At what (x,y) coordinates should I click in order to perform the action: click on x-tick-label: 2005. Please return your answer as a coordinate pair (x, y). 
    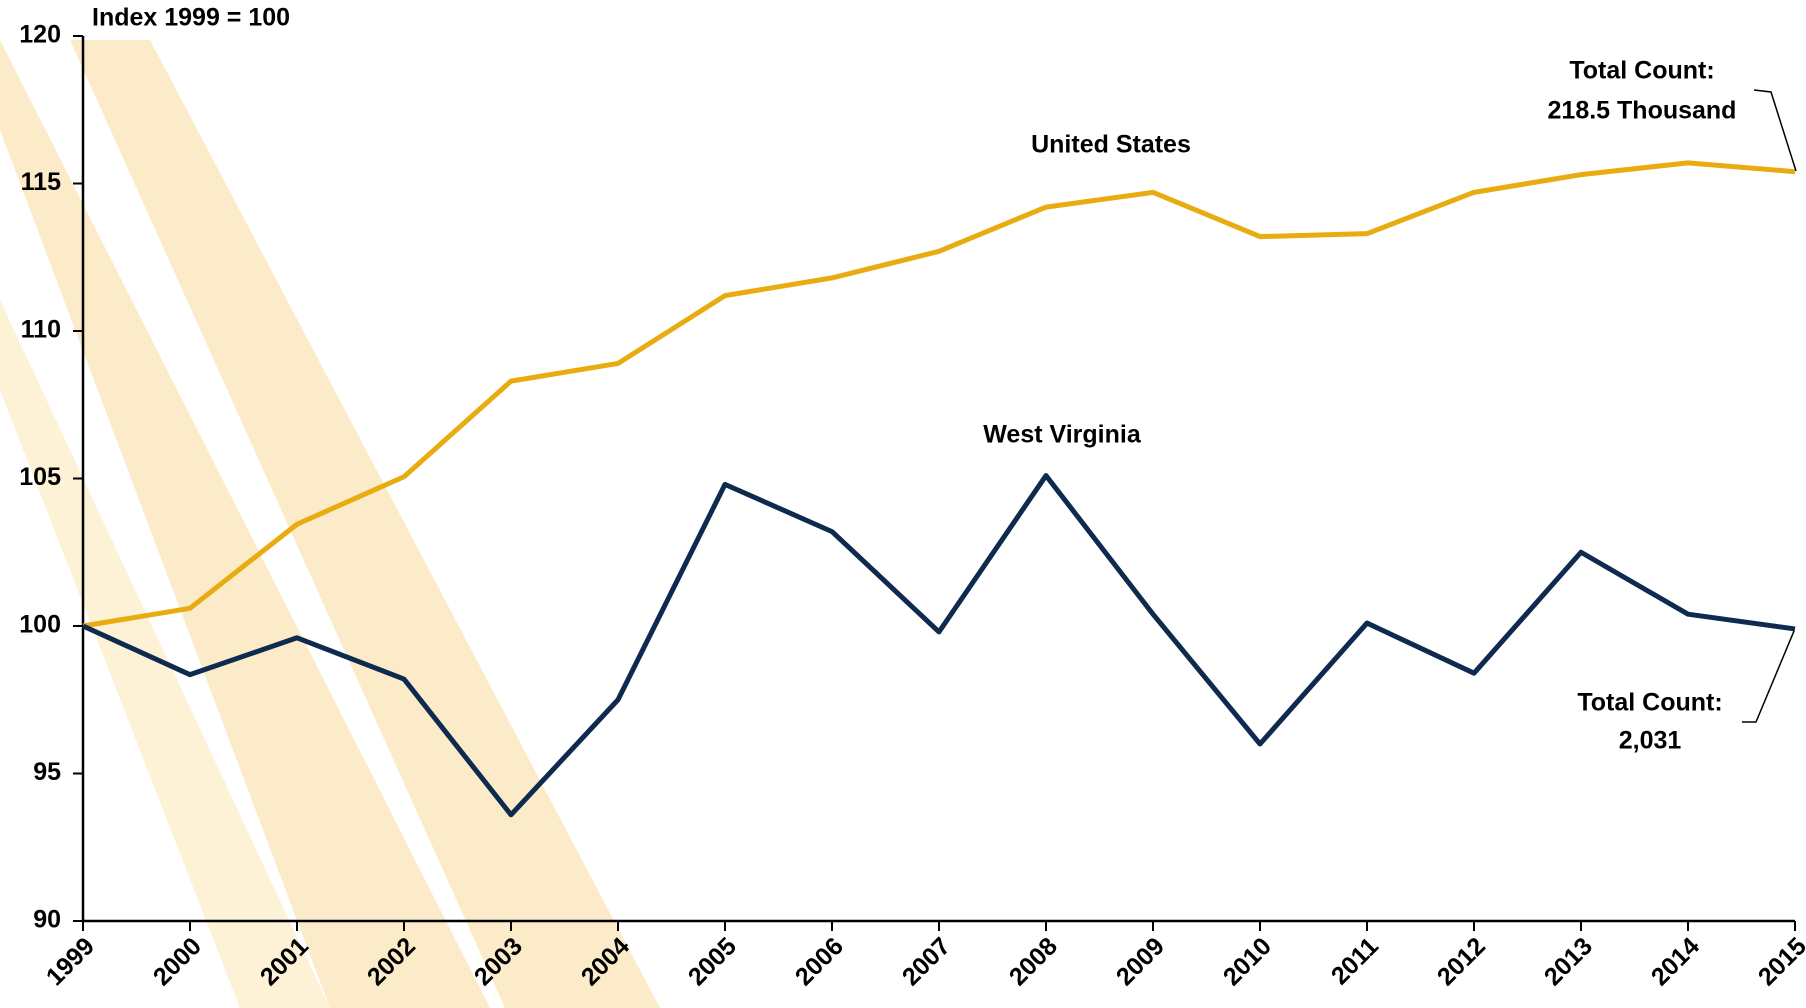
    Looking at the image, I should click on (712, 961).